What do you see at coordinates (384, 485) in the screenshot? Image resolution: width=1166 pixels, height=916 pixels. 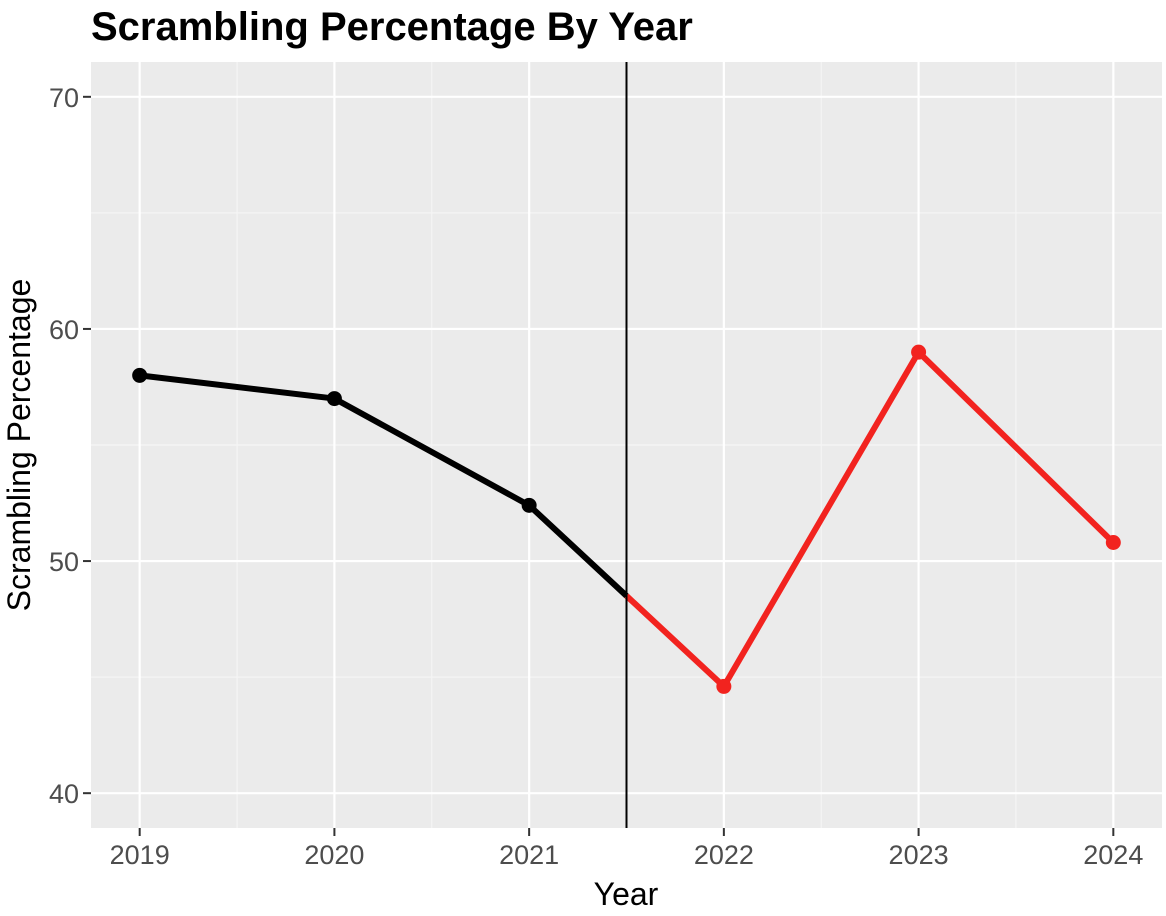 I see `series-line-black` at bounding box center [384, 485].